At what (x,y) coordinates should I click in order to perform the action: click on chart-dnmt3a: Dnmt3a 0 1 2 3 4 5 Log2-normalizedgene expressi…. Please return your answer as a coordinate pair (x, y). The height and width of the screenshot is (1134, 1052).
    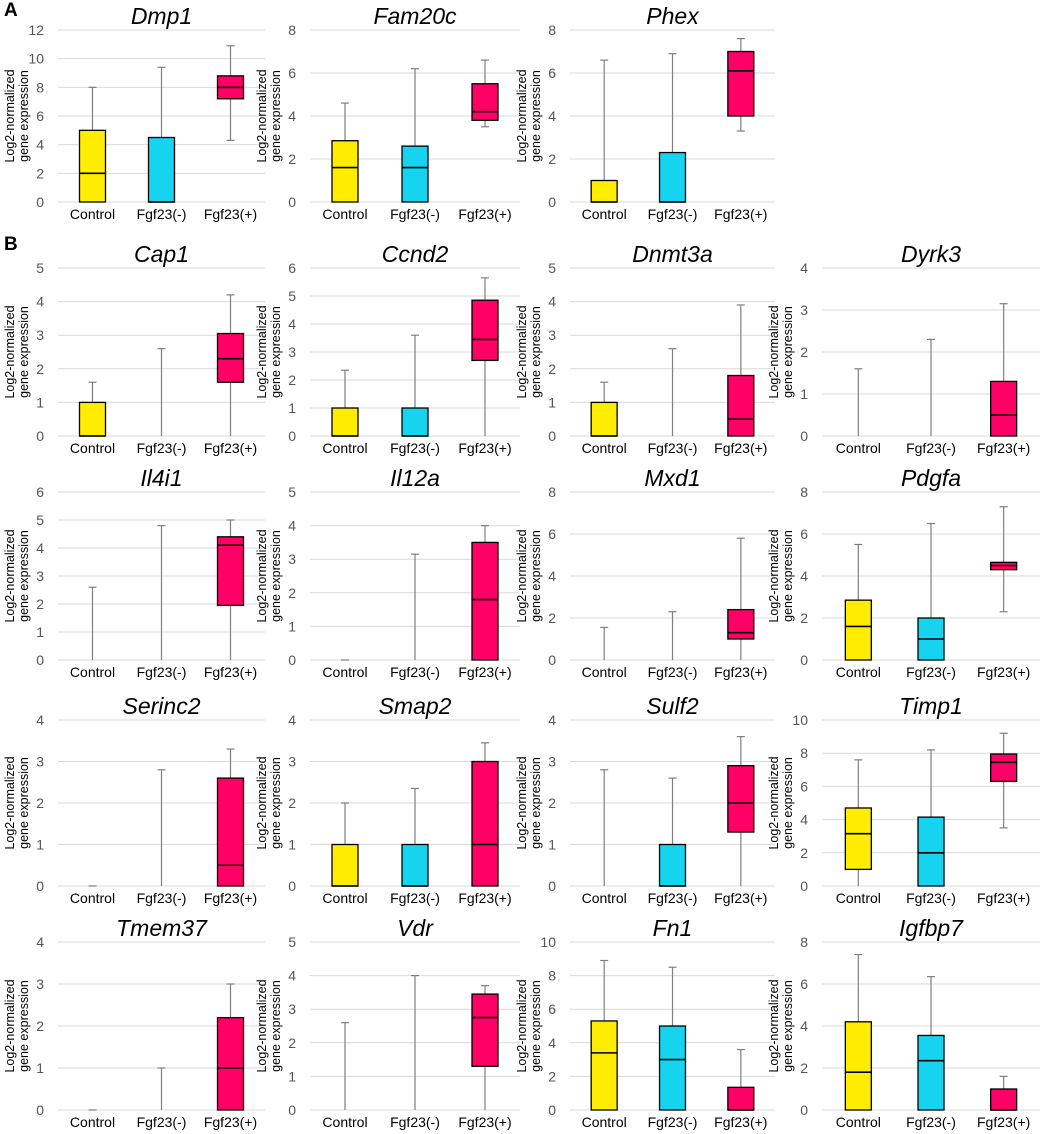
    Looking at the image, I should click on (645, 348).